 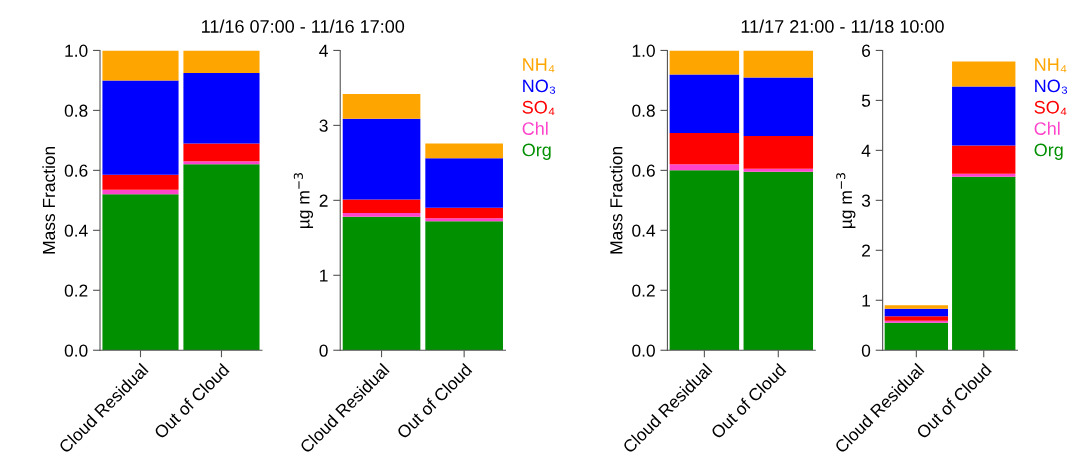 What do you see at coordinates (538, 108) in the screenshot?
I see `text: SO₄` at bounding box center [538, 108].